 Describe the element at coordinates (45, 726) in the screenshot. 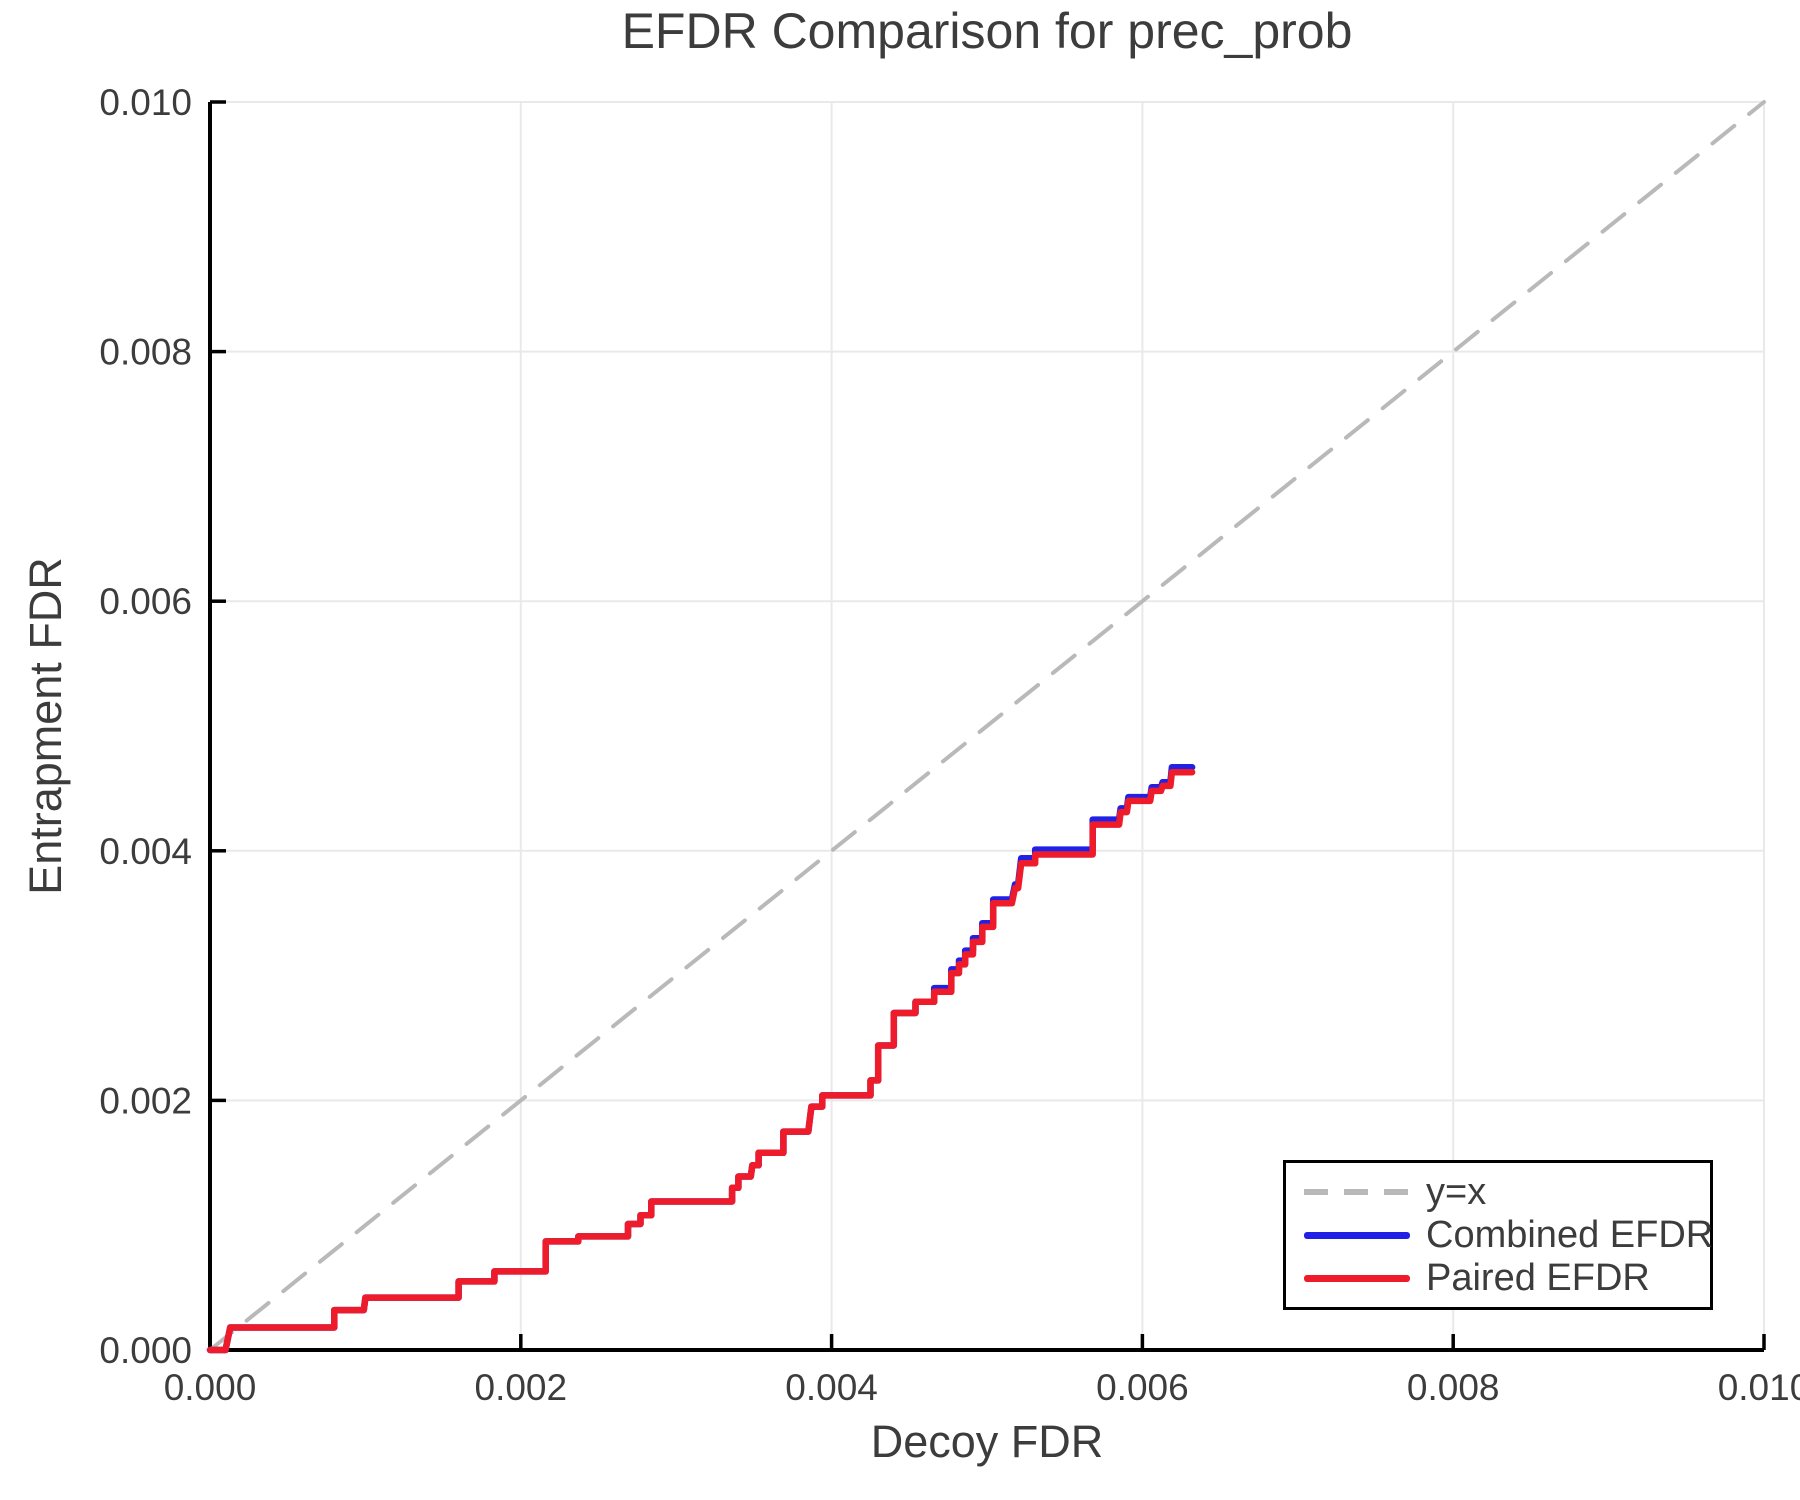

I see `y-axis-label: Entrapment FDR` at that location.